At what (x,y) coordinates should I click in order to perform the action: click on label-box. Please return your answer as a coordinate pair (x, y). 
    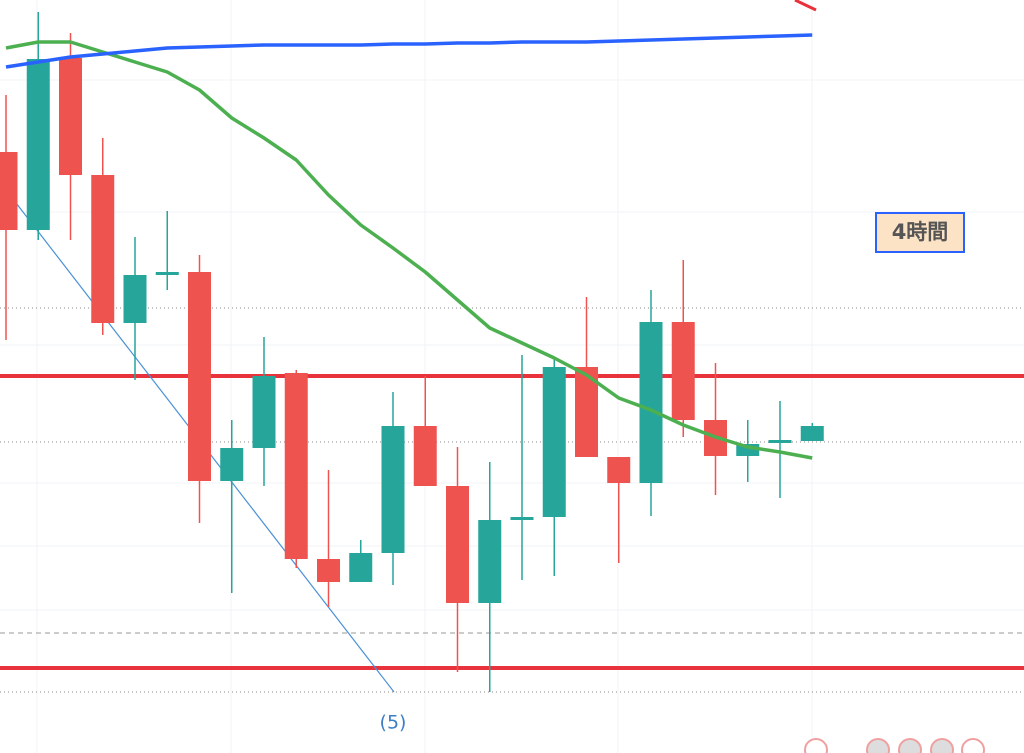
    Looking at the image, I should click on (920, 232).